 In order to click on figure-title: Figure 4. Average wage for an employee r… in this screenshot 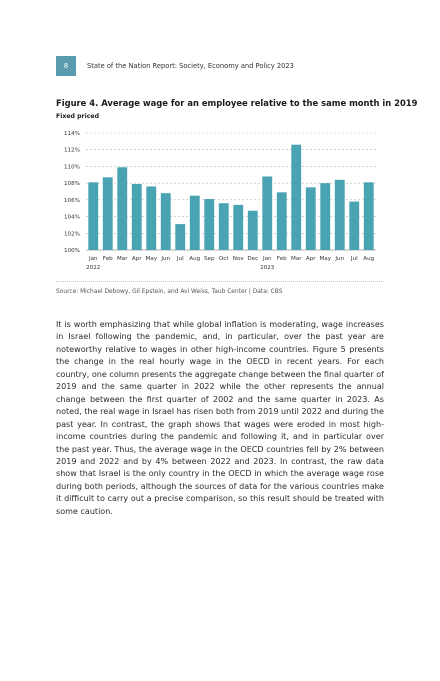, I will do `click(237, 103)`.